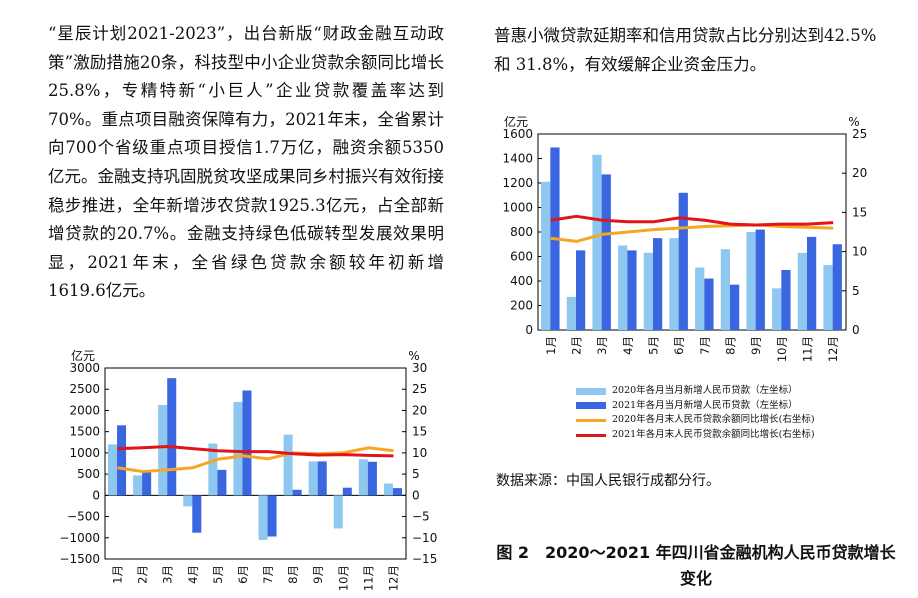 This screenshot has height=598, width=918. Describe the element at coordinates (421, 517) in the screenshot. I see `y2-tick-label: −5` at that location.